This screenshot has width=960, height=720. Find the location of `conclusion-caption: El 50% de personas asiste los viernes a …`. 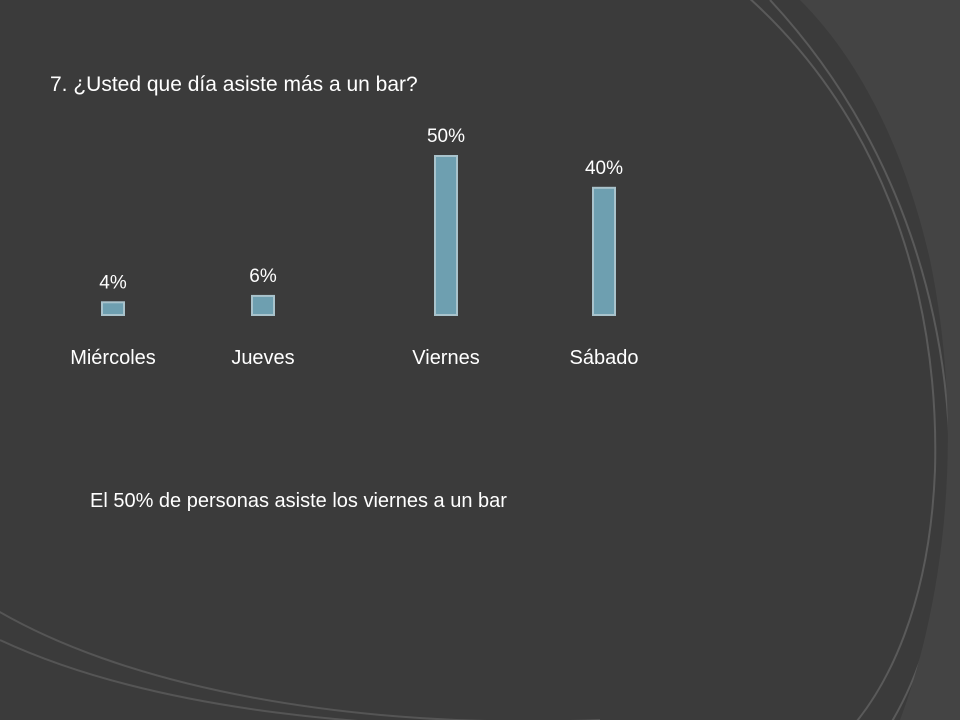

conclusion-caption: El 50% de personas asiste los viernes a … is located at coordinates (298, 501).